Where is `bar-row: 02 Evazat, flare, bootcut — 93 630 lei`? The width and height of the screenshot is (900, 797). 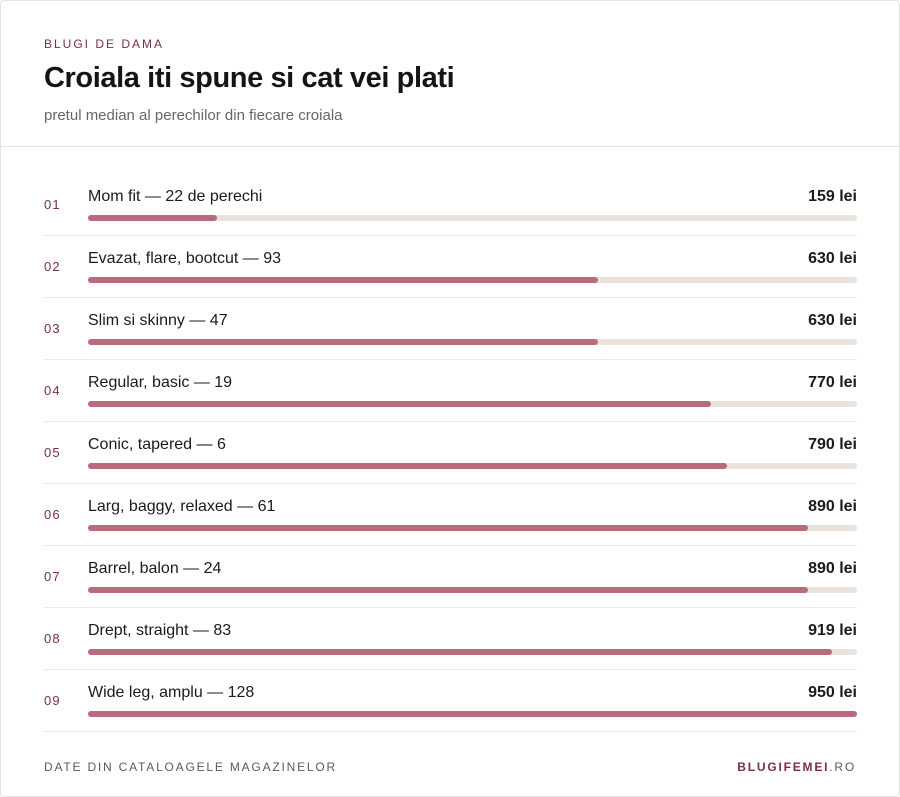 bar-row: 02 Evazat, flare, bootcut — 93 630 lei is located at coordinates (450, 267).